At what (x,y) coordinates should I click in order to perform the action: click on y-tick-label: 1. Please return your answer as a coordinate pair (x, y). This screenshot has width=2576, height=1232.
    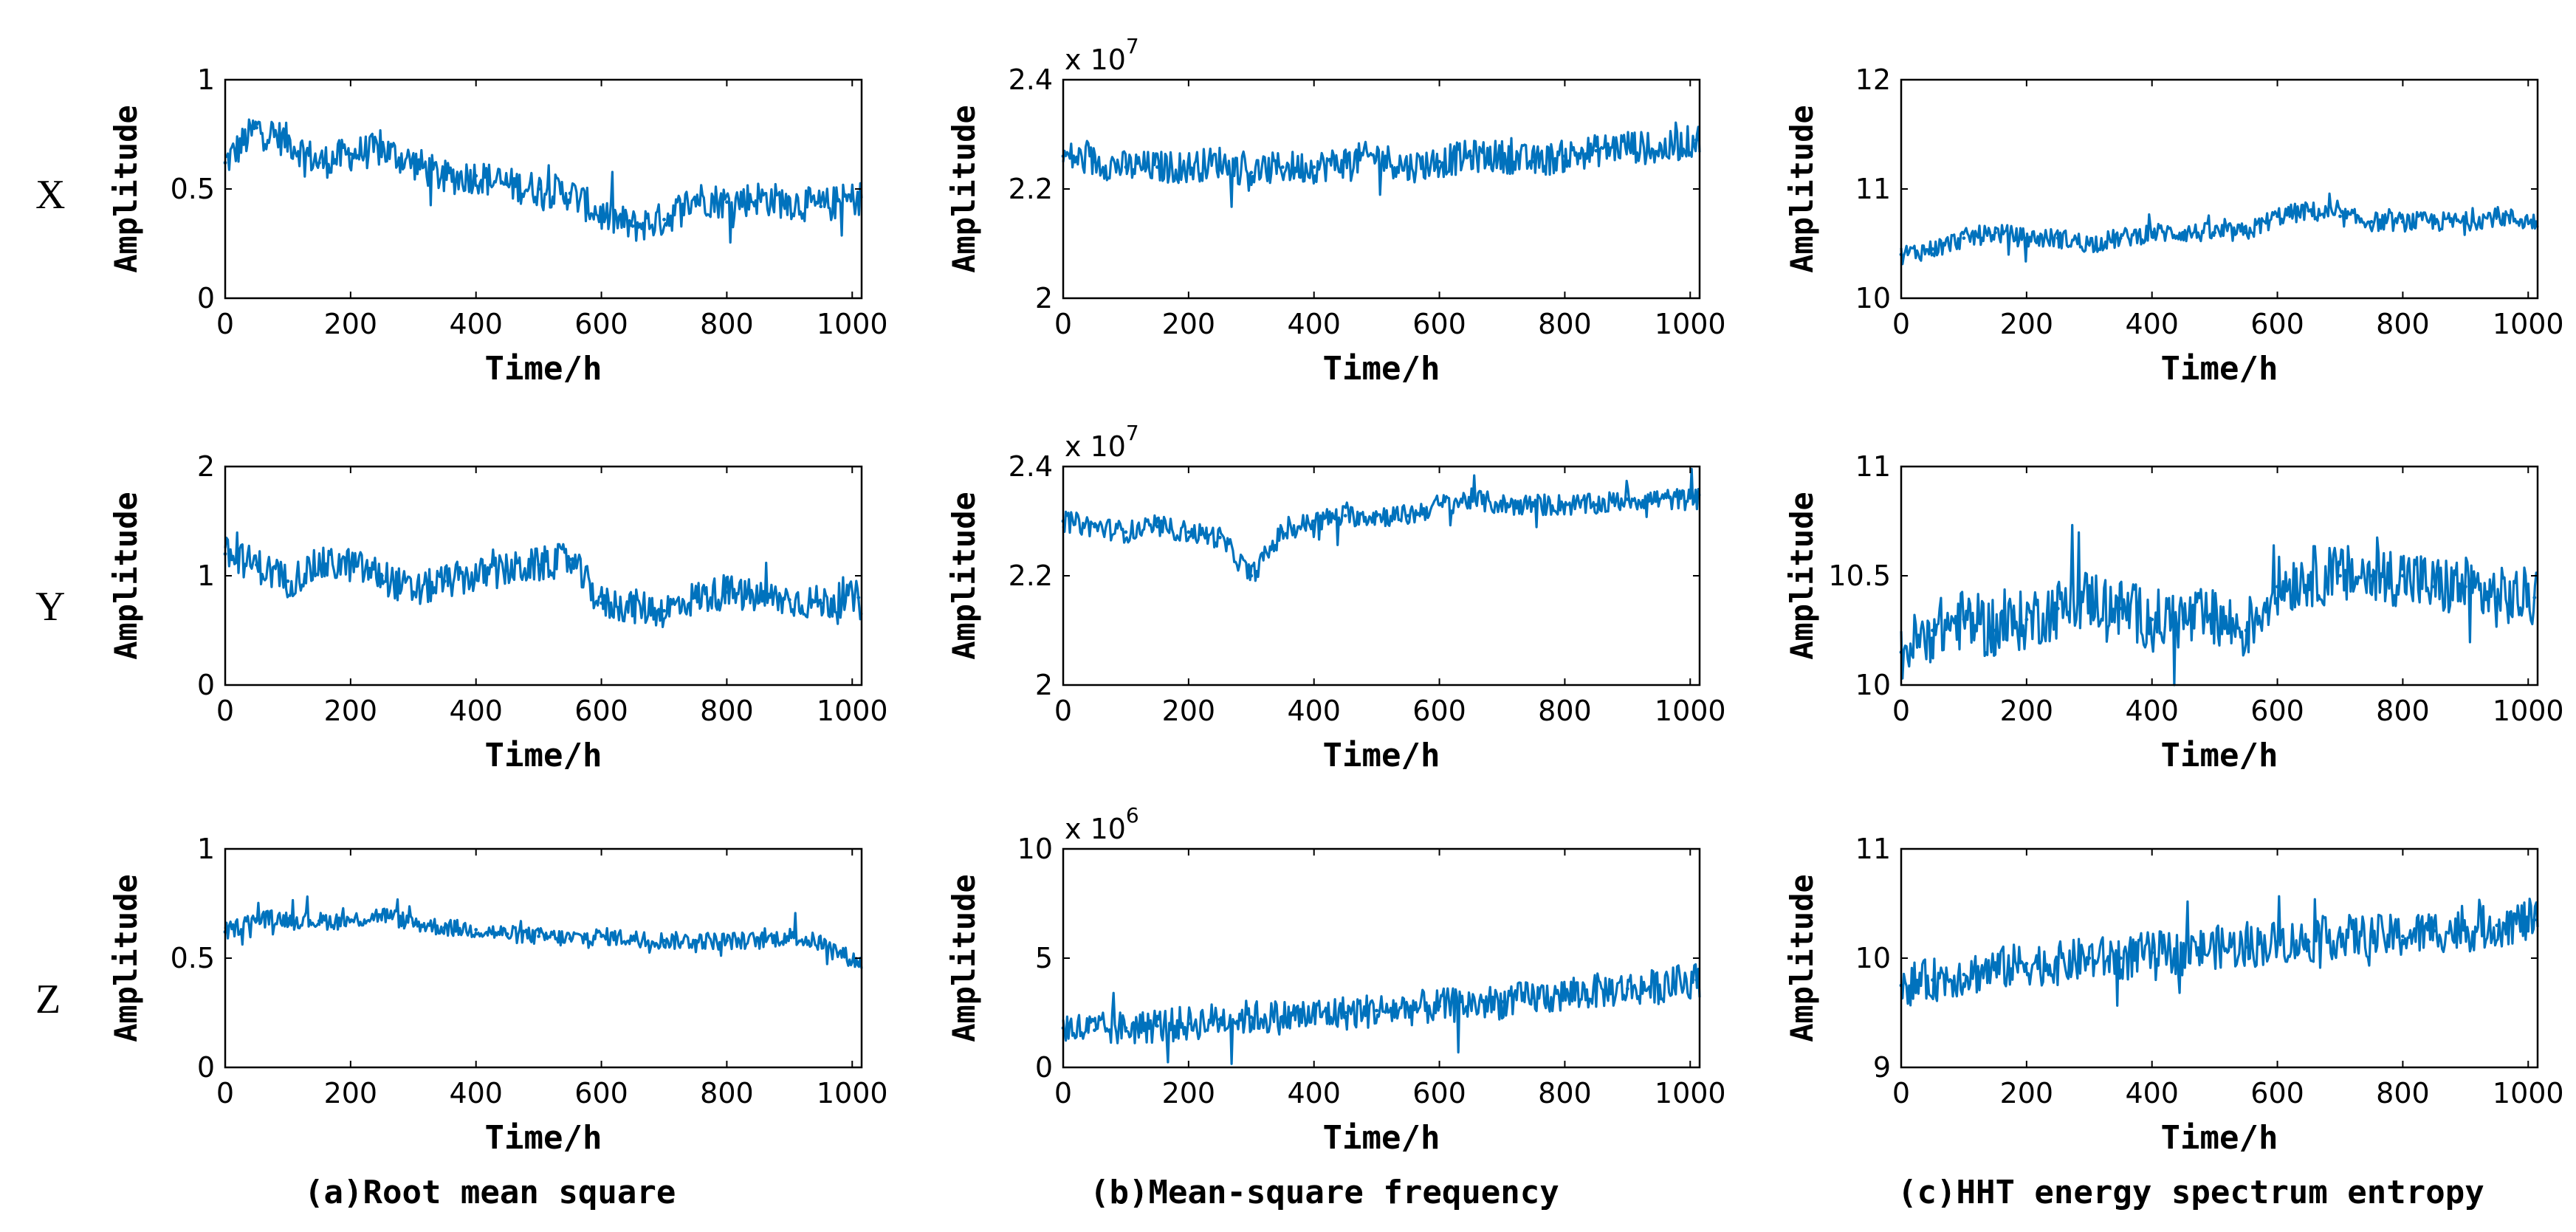
    Looking at the image, I should click on (206, 849).